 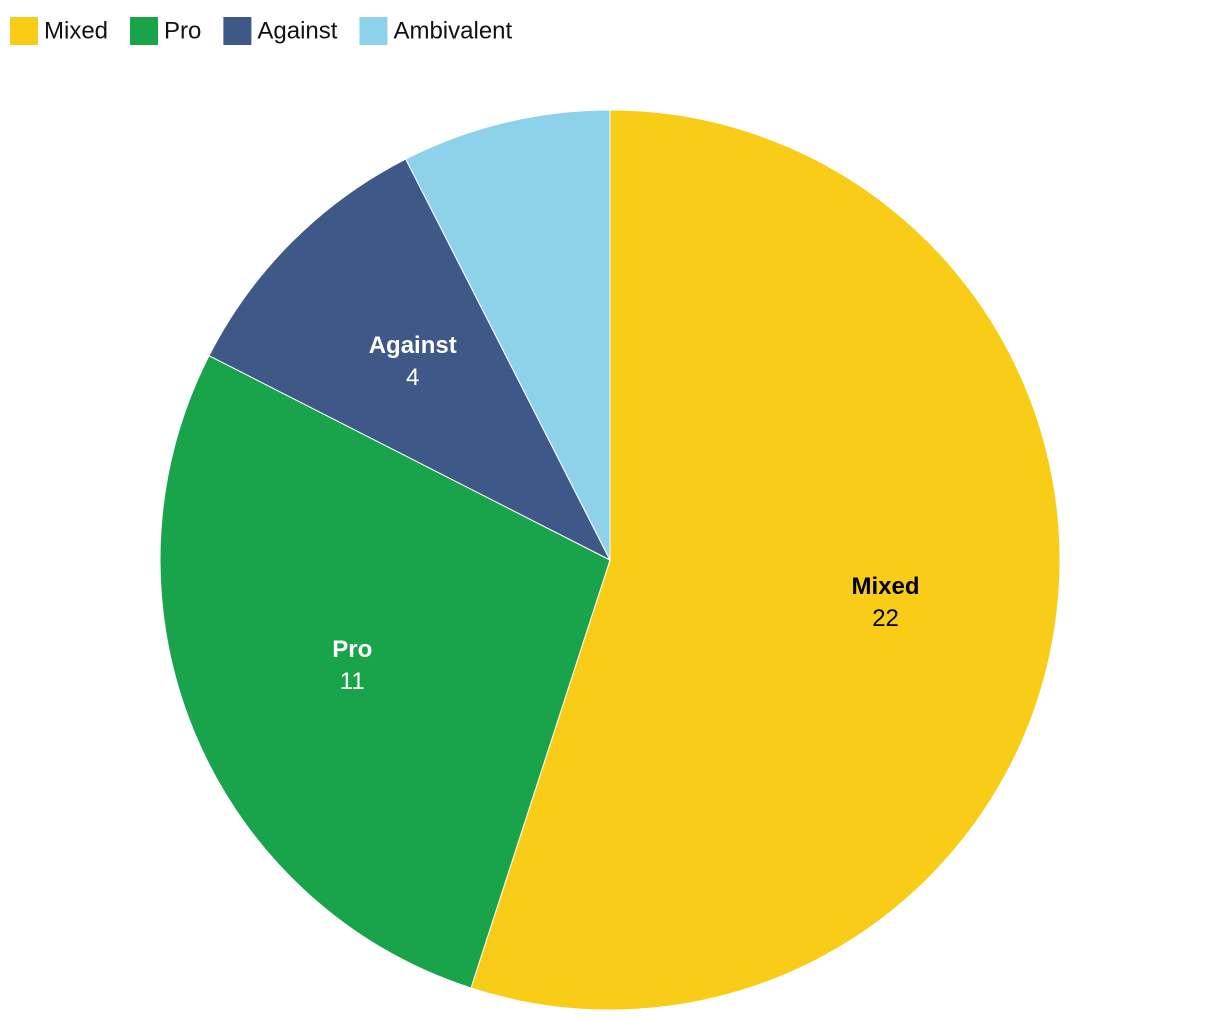 What do you see at coordinates (452, 30) in the screenshot?
I see `legend-label: Ambivalent` at bounding box center [452, 30].